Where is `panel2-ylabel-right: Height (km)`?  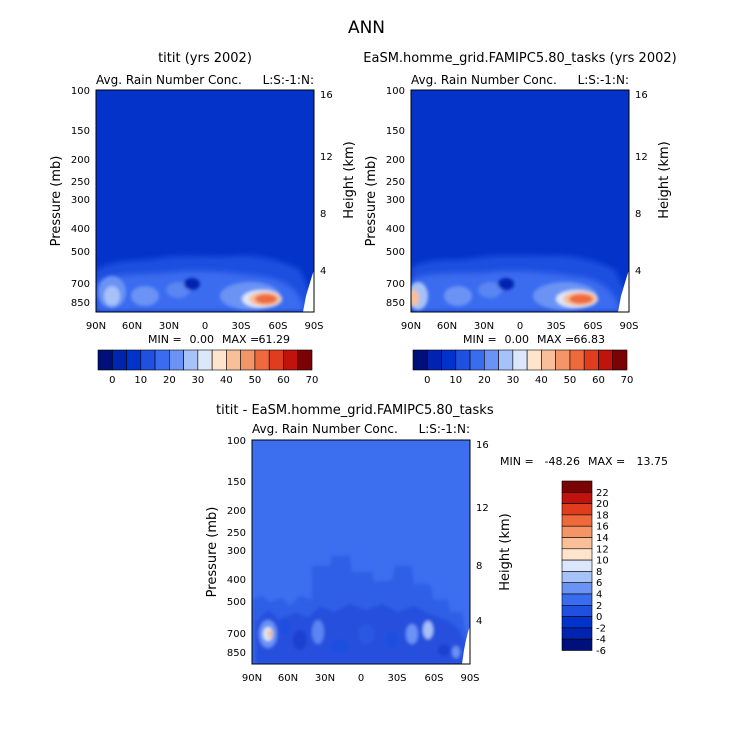 panel2-ylabel-right: Height (km) is located at coordinates (664, 179).